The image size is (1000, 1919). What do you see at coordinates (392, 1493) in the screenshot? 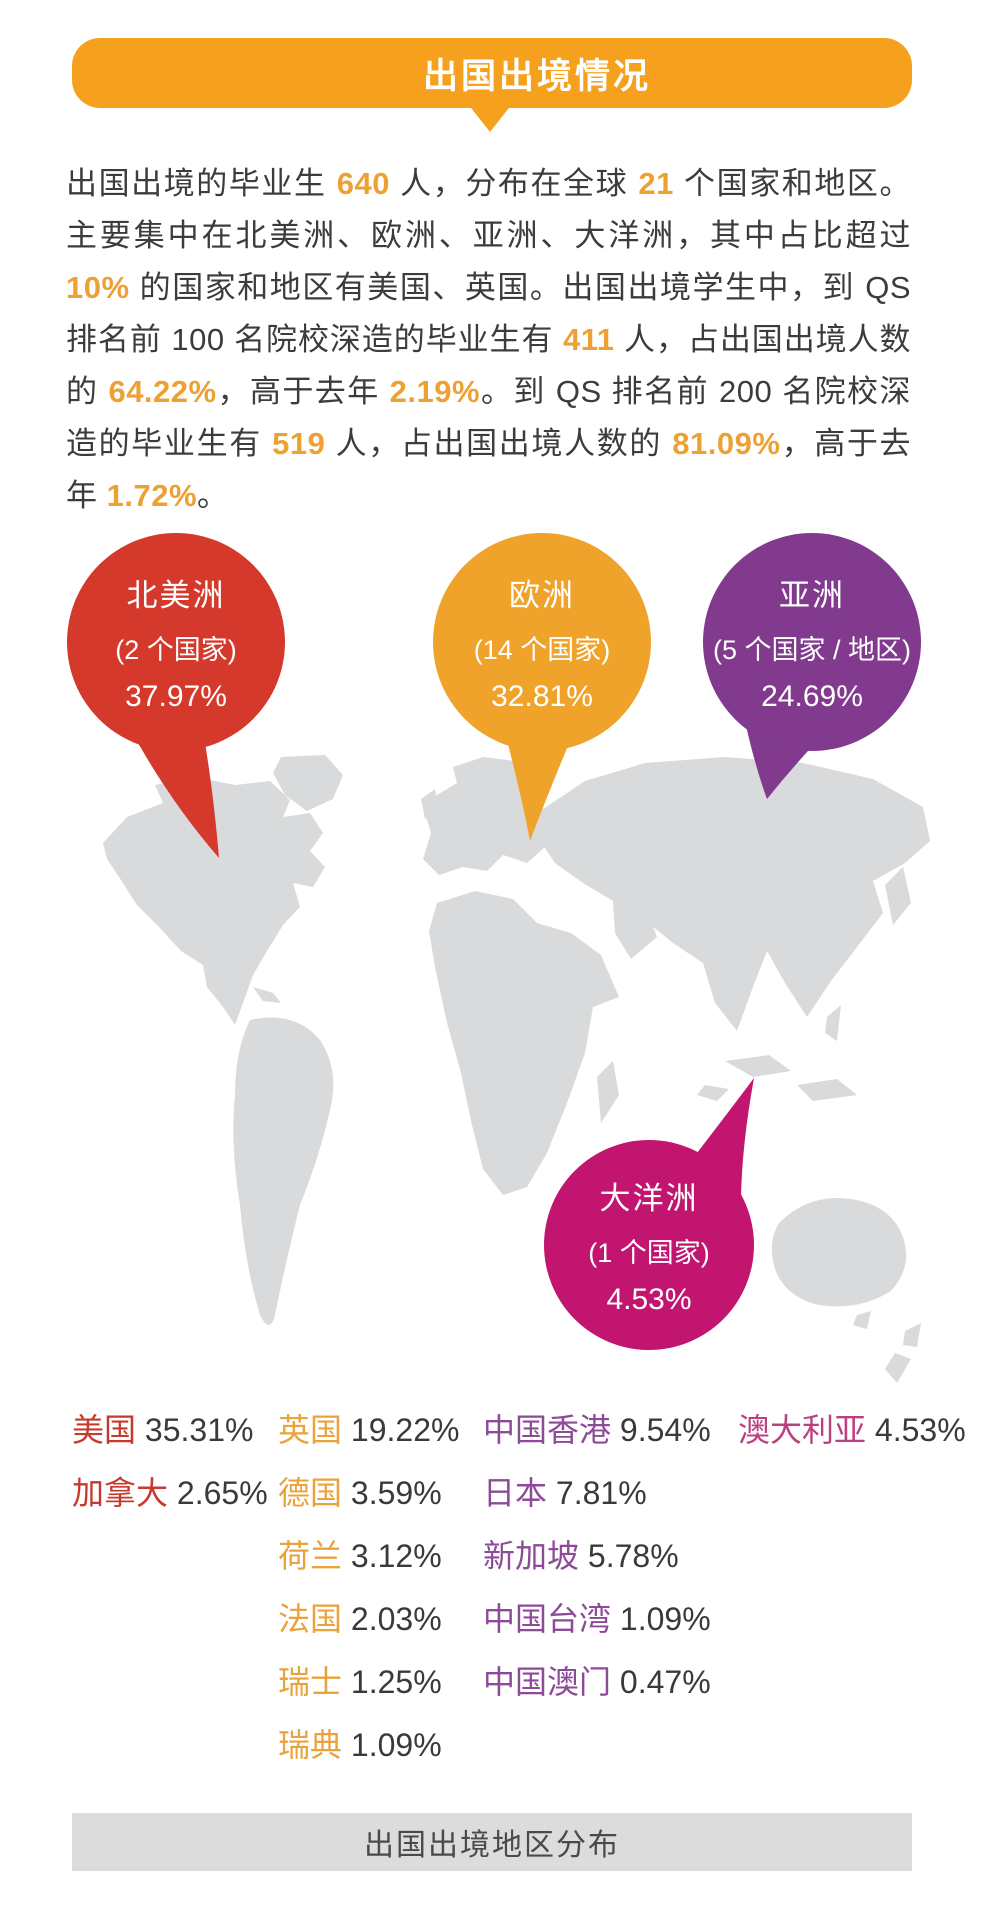
I see `country-percent: 3.59%` at bounding box center [392, 1493].